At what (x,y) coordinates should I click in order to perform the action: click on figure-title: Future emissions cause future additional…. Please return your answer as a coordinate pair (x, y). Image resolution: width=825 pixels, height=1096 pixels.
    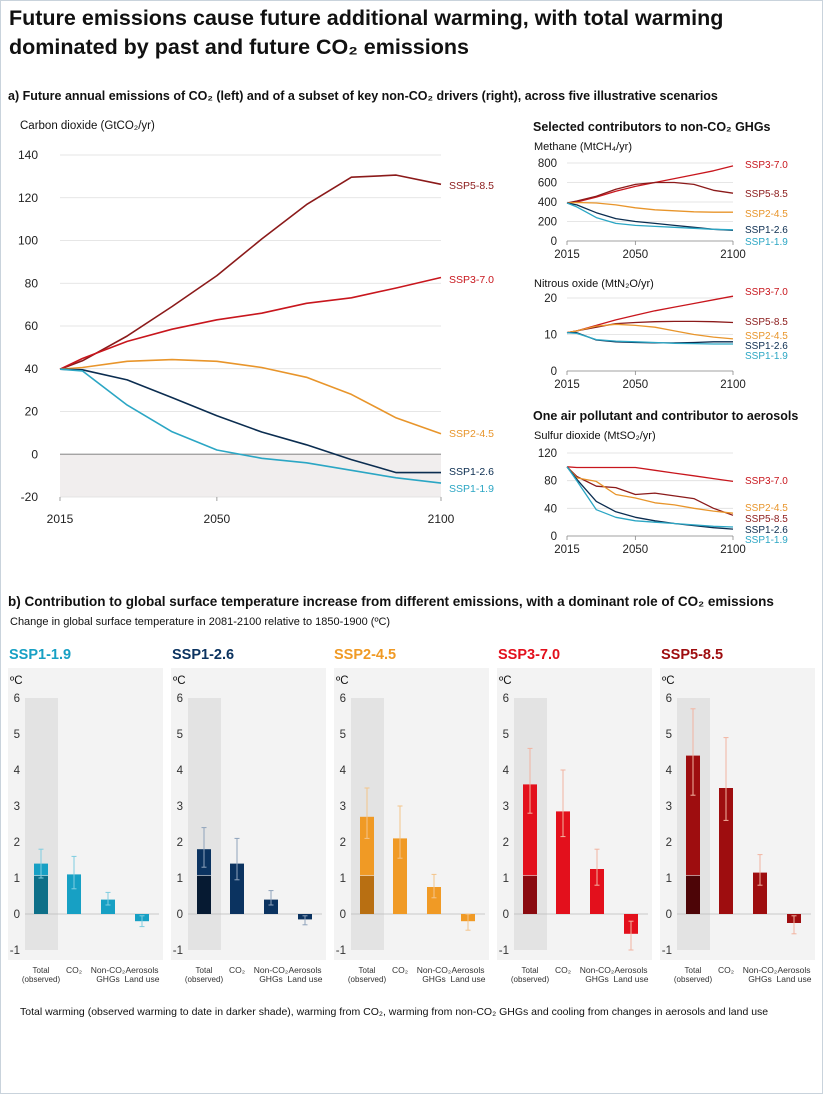
    Looking at the image, I should click on (366, 32).